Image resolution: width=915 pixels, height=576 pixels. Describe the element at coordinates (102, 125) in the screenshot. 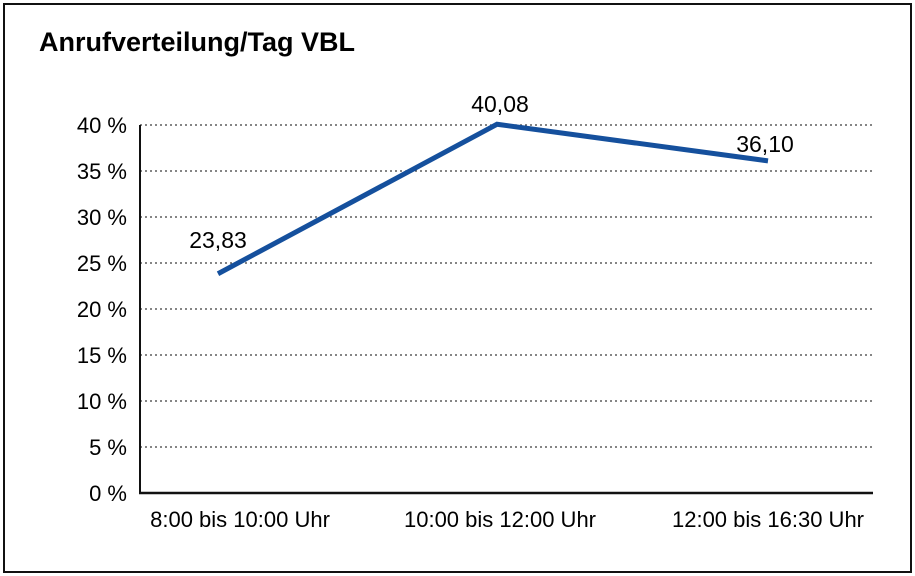

I see `y-tick-label-40: 40 %` at that location.